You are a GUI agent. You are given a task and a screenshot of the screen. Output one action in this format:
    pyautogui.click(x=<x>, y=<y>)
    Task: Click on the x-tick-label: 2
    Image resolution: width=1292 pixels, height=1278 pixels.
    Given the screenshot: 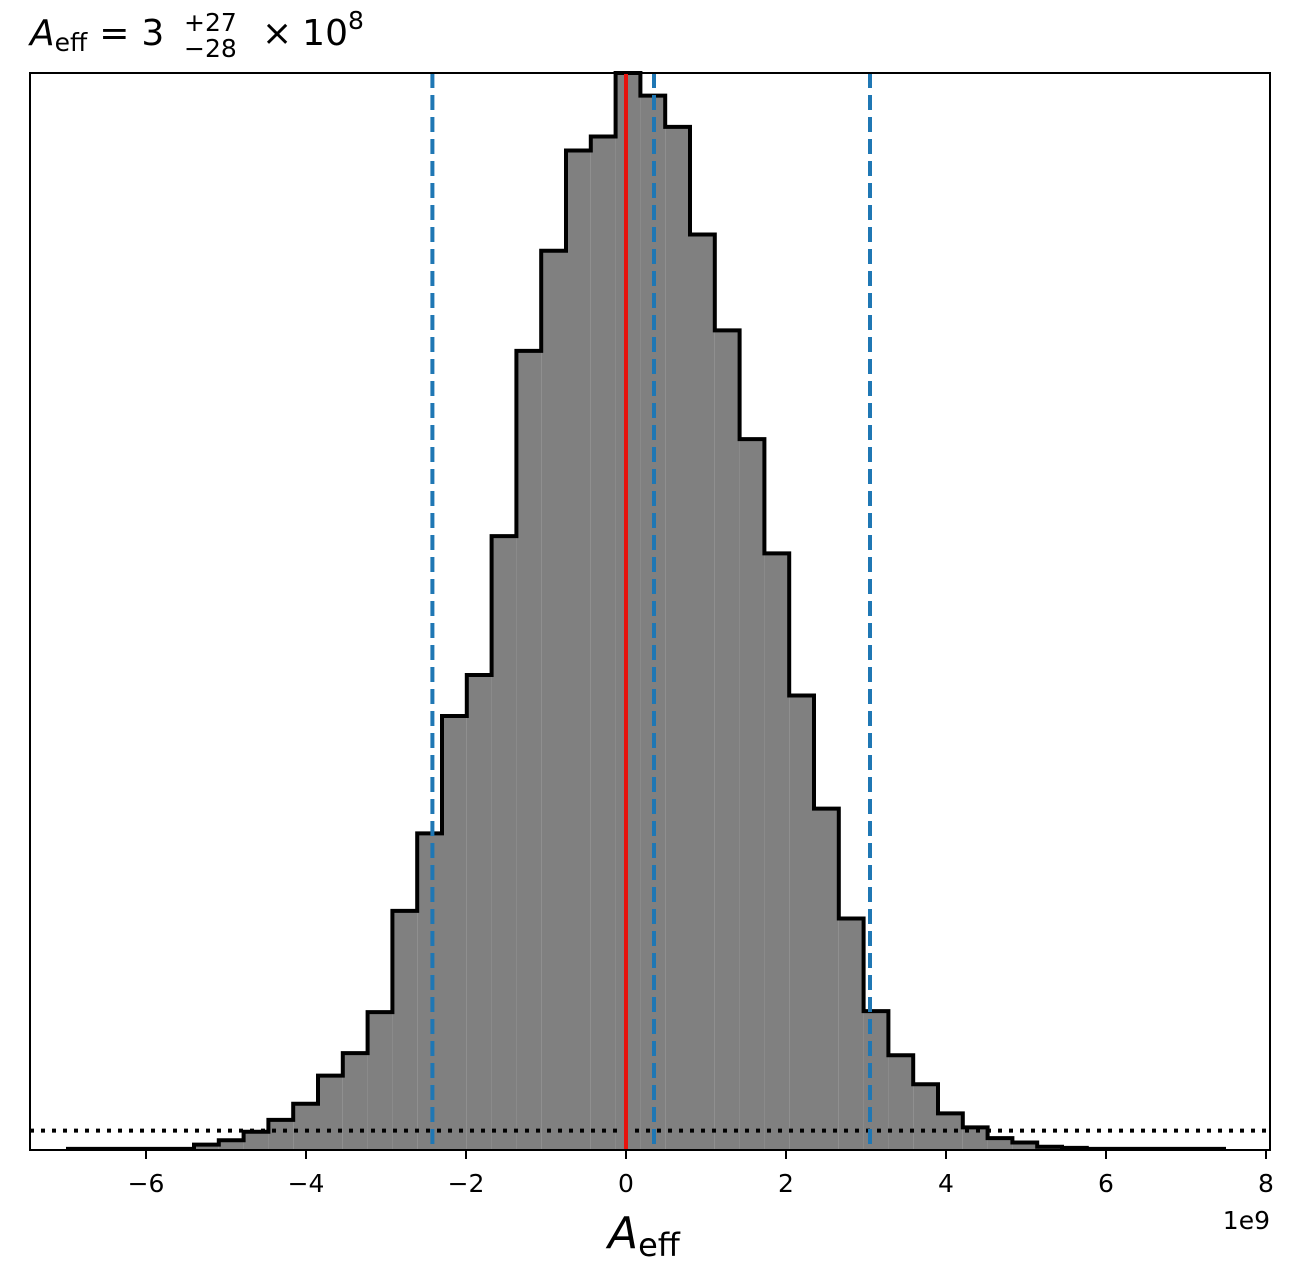 What is the action you would take?
    pyautogui.click(x=786, y=1183)
    